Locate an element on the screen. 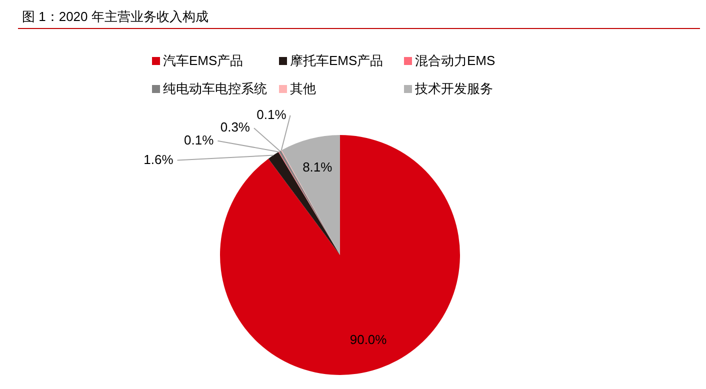 The image size is (706, 389). data-label: 1.6% is located at coordinates (159, 159).